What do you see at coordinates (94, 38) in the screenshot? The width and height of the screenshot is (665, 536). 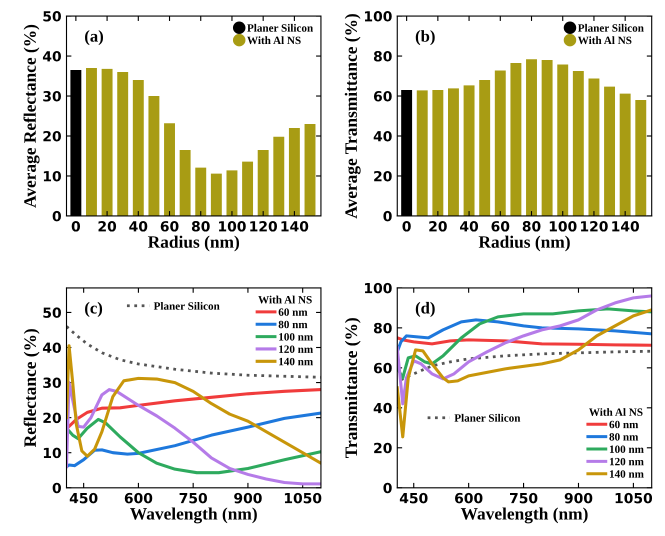 I see `annotation: (a)` at bounding box center [94, 38].